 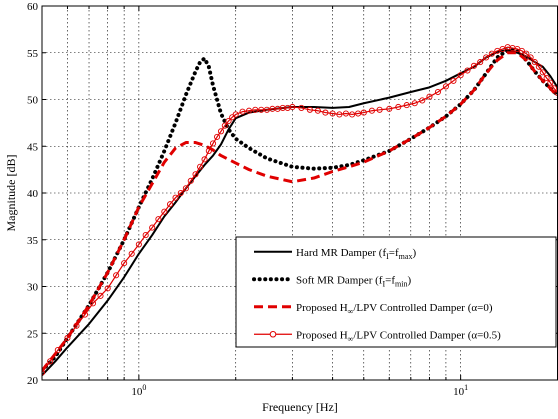 What do you see at coordinates (353, 281) in the screenshot?
I see `legend-label-2: Soft MR Damper (fI=fmin)` at bounding box center [353, 281].